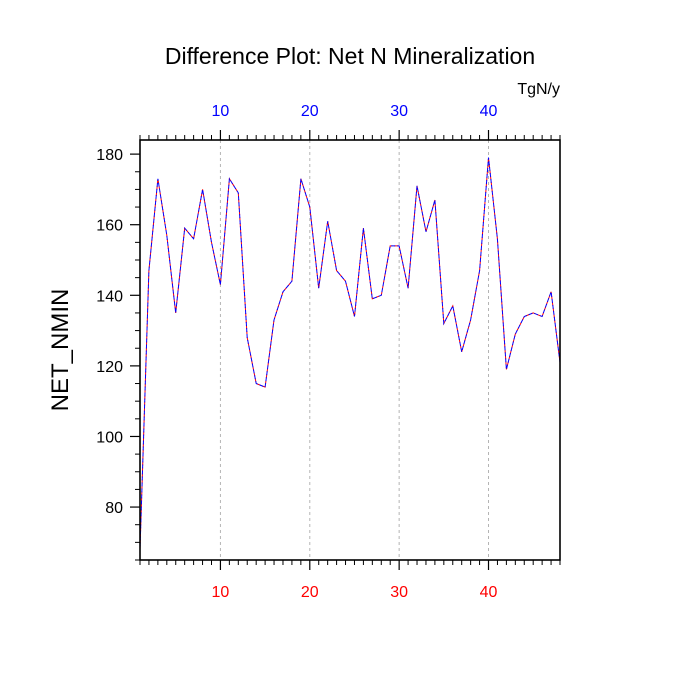  What do you see at coordinates (310, 111) in the screenshot?
I see `x-tick-label-top: 20` at bounding box center [310, 111].